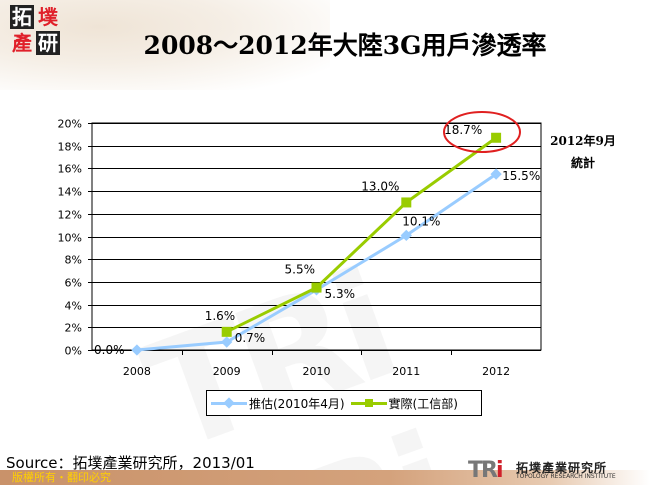  I want to click on annotation-line2: 統計, so click(582, 163).